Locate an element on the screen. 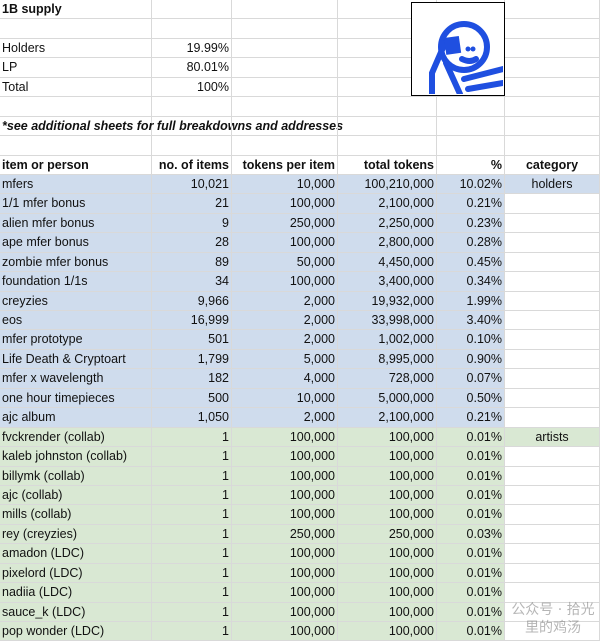  item-name: amadon (LDC) is located at coordinates (76, 554).